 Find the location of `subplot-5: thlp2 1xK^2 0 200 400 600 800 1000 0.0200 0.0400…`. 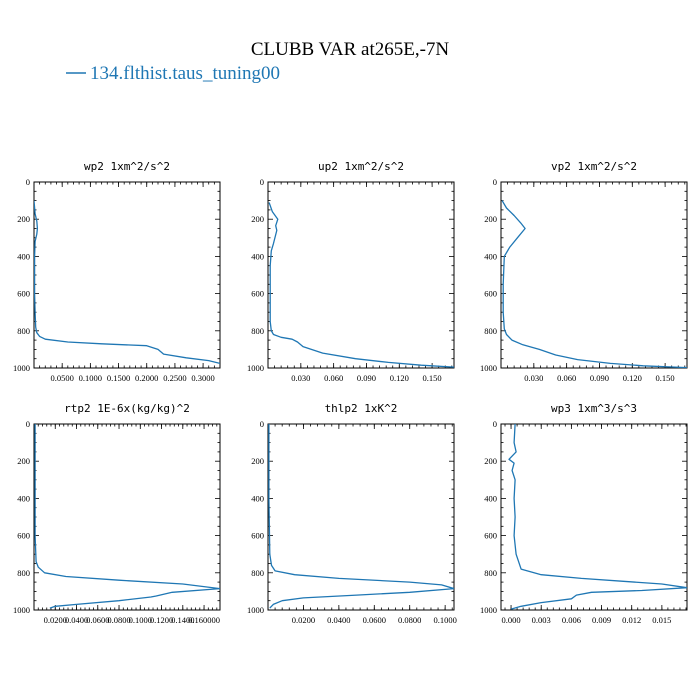

subplot-5: thlp2 1xK^2 0 200 400 600 800 1000 0.0200 0.0400… is located at coordinates (352, 513).